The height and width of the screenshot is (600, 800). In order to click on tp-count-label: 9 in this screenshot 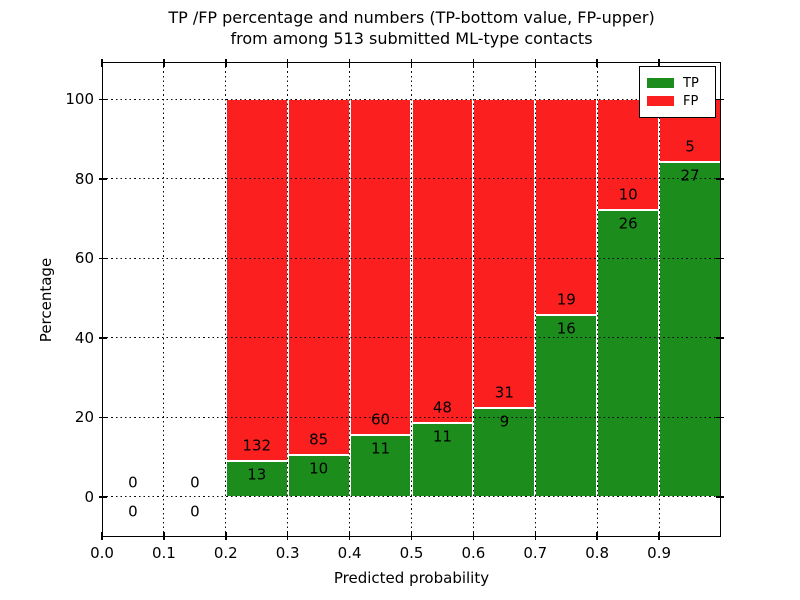, I will do `click(504, 421)`.